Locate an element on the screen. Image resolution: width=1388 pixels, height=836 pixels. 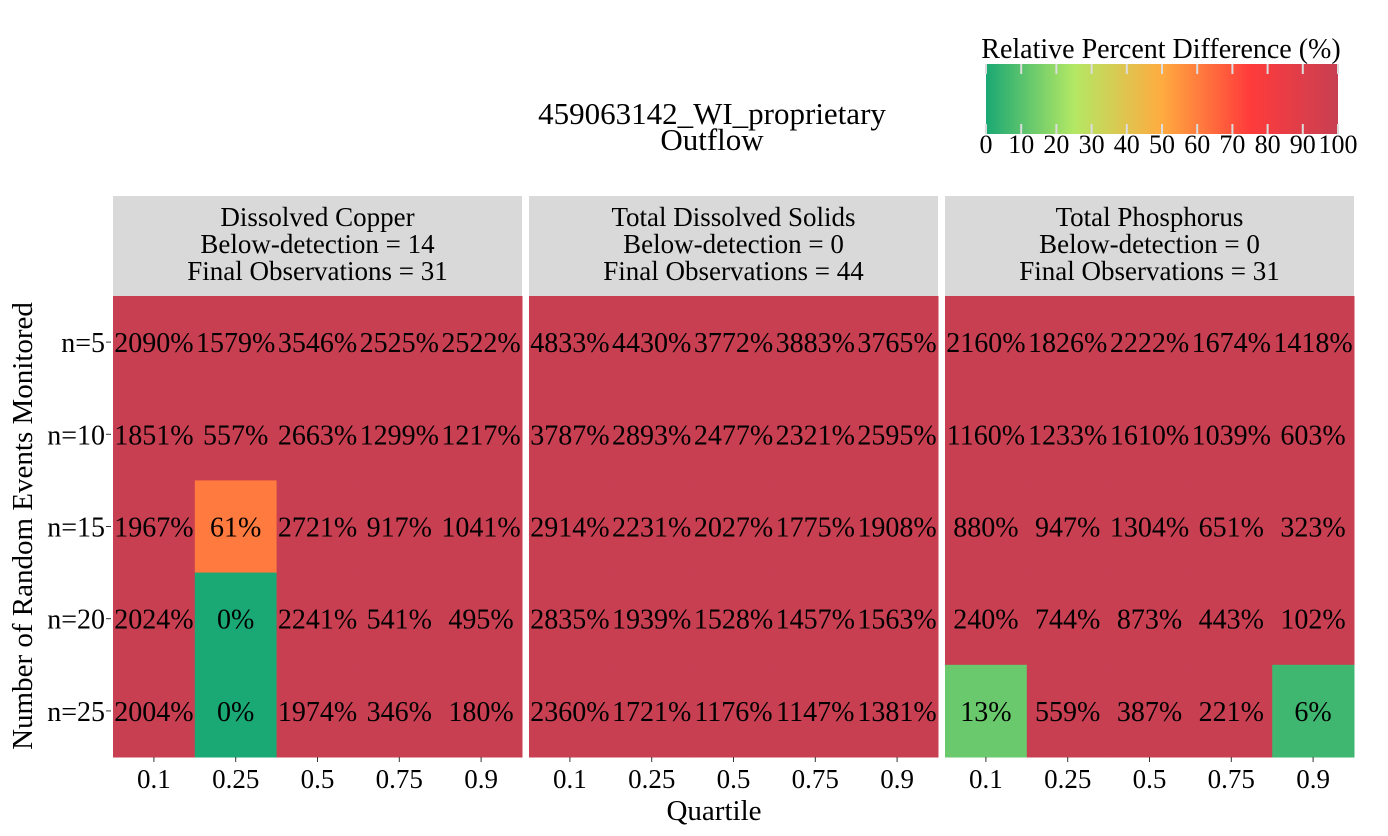
y-tick-label: n=15 is located at coordinates (76, 528).